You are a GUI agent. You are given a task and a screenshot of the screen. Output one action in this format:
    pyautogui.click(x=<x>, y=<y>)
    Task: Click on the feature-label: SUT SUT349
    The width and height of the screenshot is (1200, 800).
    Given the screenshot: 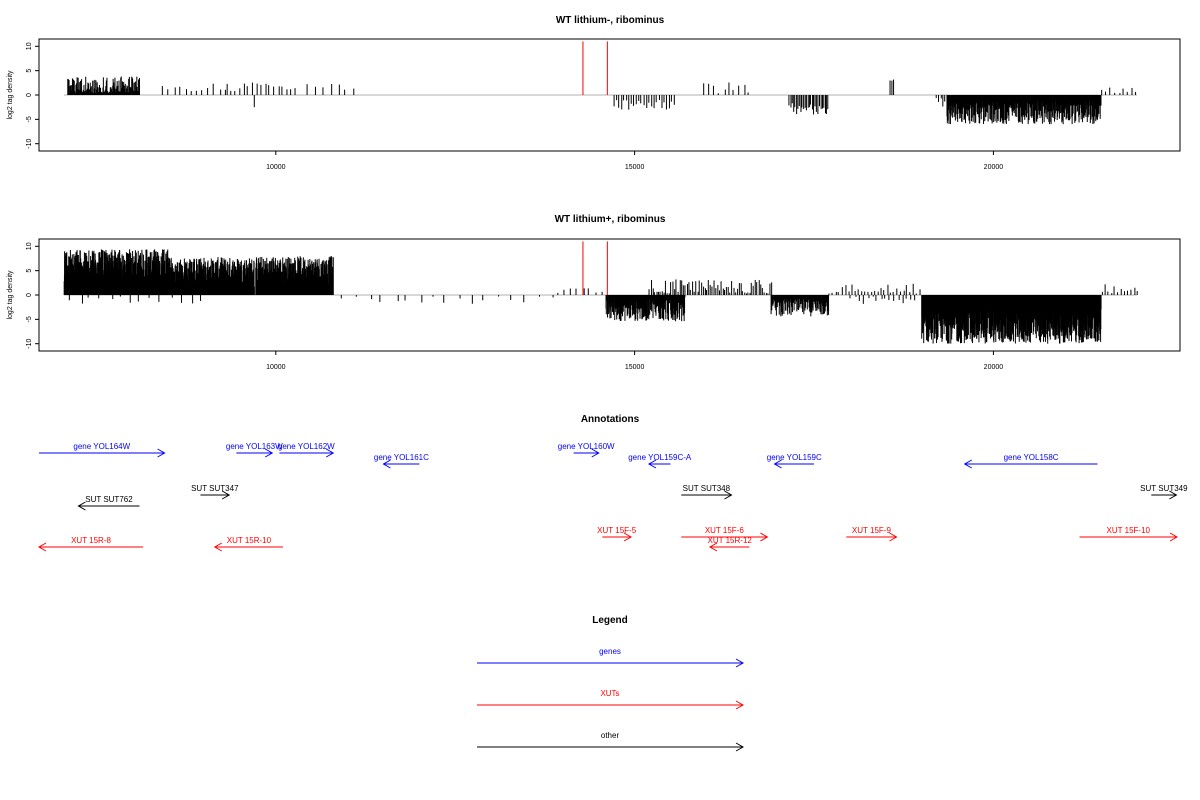 What is the action you would take?
    pyautogui.click(x=1164, y=488)
    